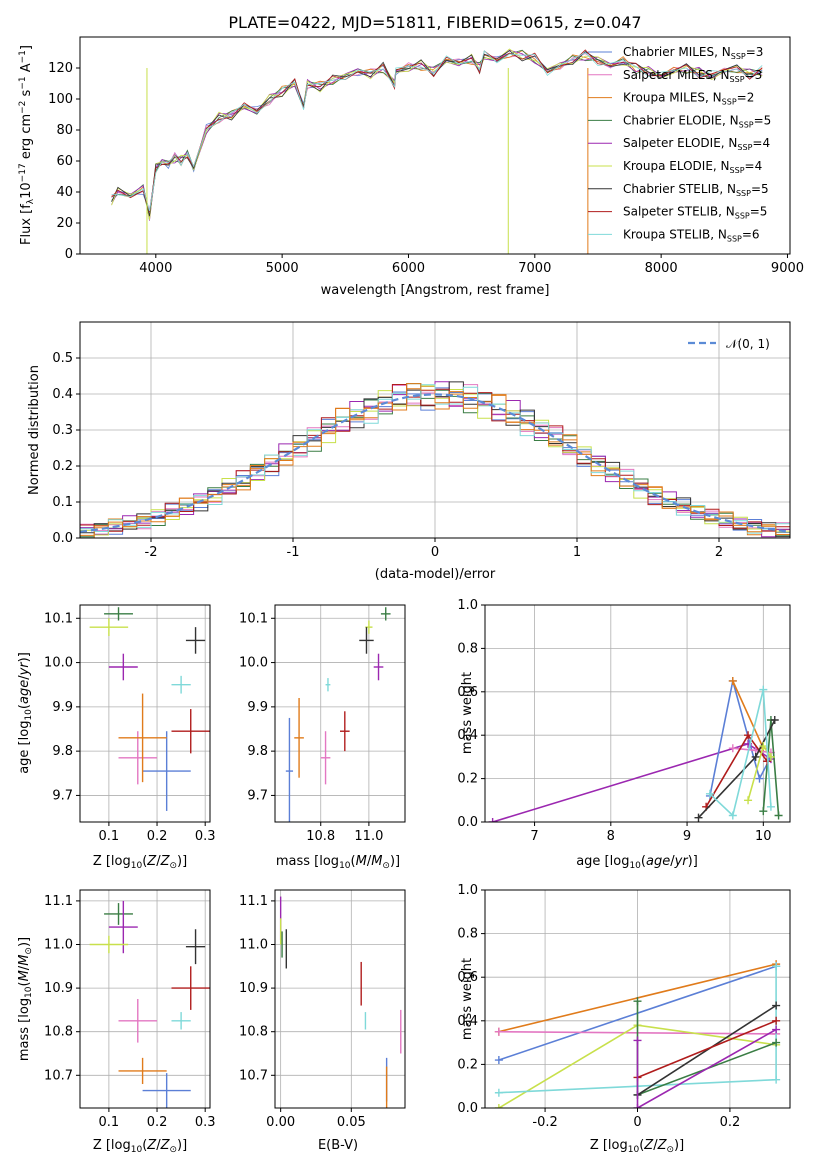 Image resolution: width=819 pixels, height=1170 pixels. What do you see at coordinates (26, 69) in the screenshot?
I see `y-axis-label-text: A` at bounding box center [26, 69].